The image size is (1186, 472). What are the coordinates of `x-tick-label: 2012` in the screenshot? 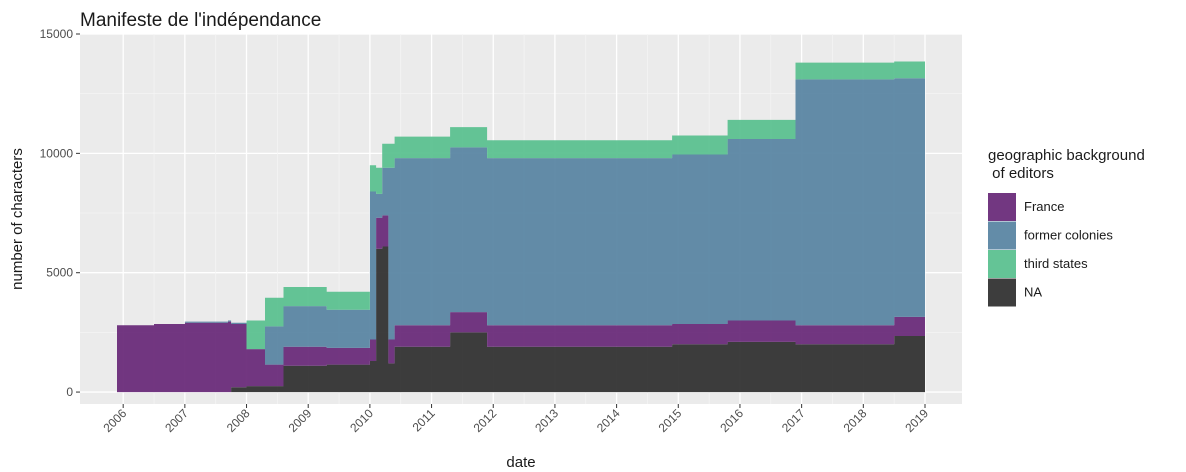 It's located at (485, 420).